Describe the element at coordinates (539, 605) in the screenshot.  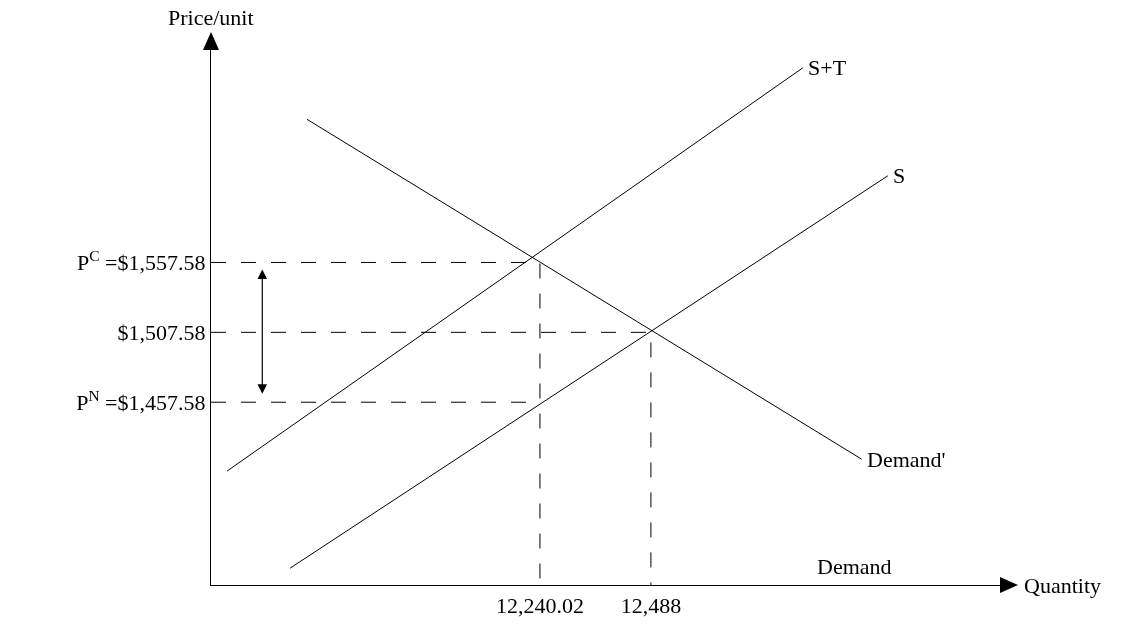
I see `x-tick-label: 12,240.02` at that location.